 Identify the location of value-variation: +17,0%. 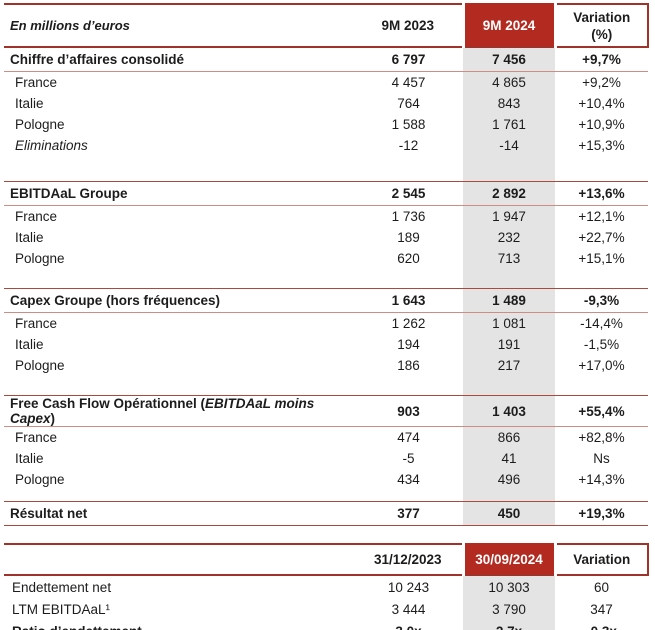
(601, 365).